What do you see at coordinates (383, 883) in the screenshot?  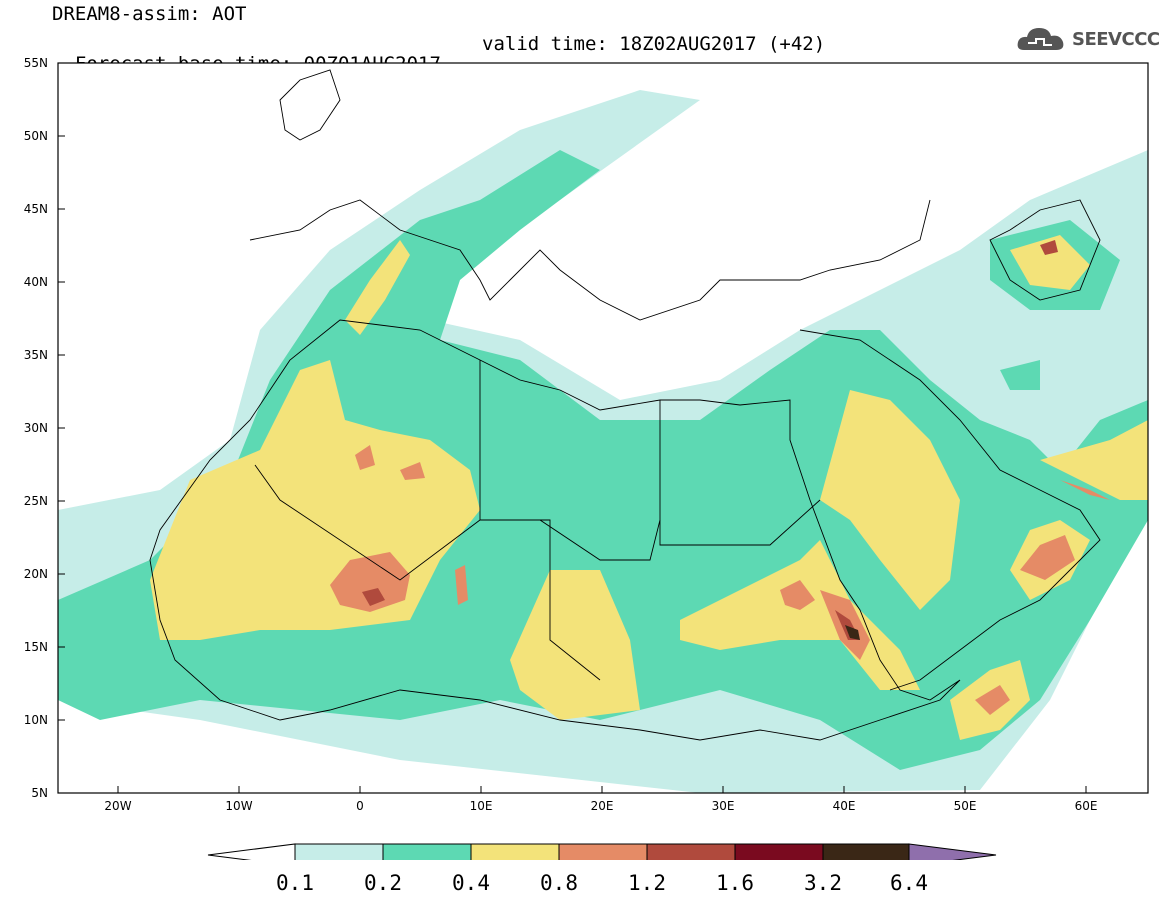 I see `colorbar-label: 0.2` at bounding box center [383, 883].